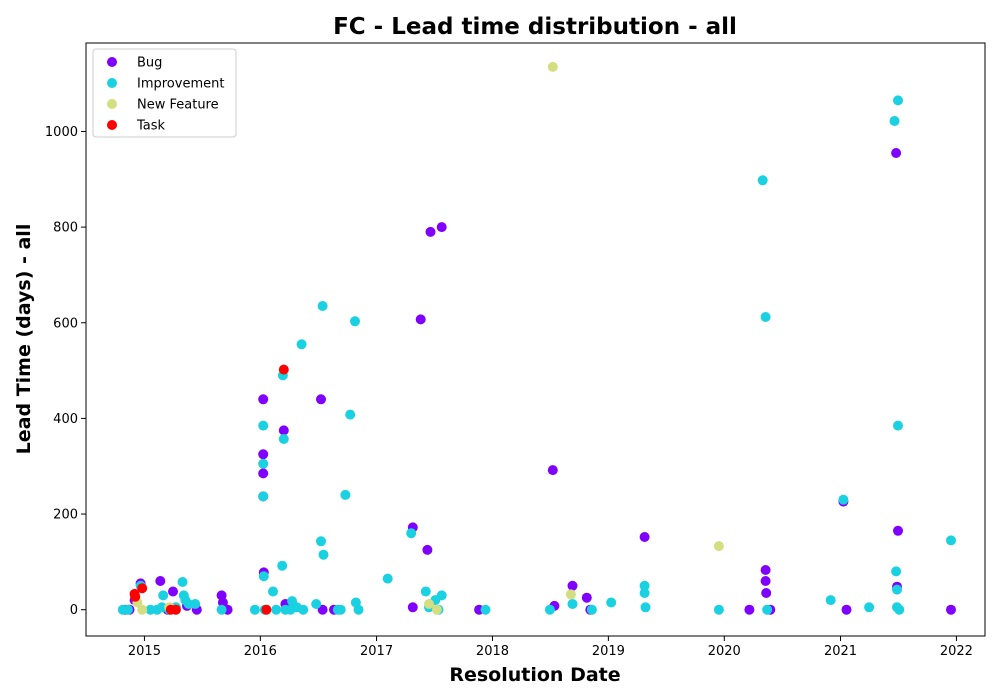 The width and height of the screenshot is (1000, 700). I want to click on x-tick-label: 2017, so click(376, 651).